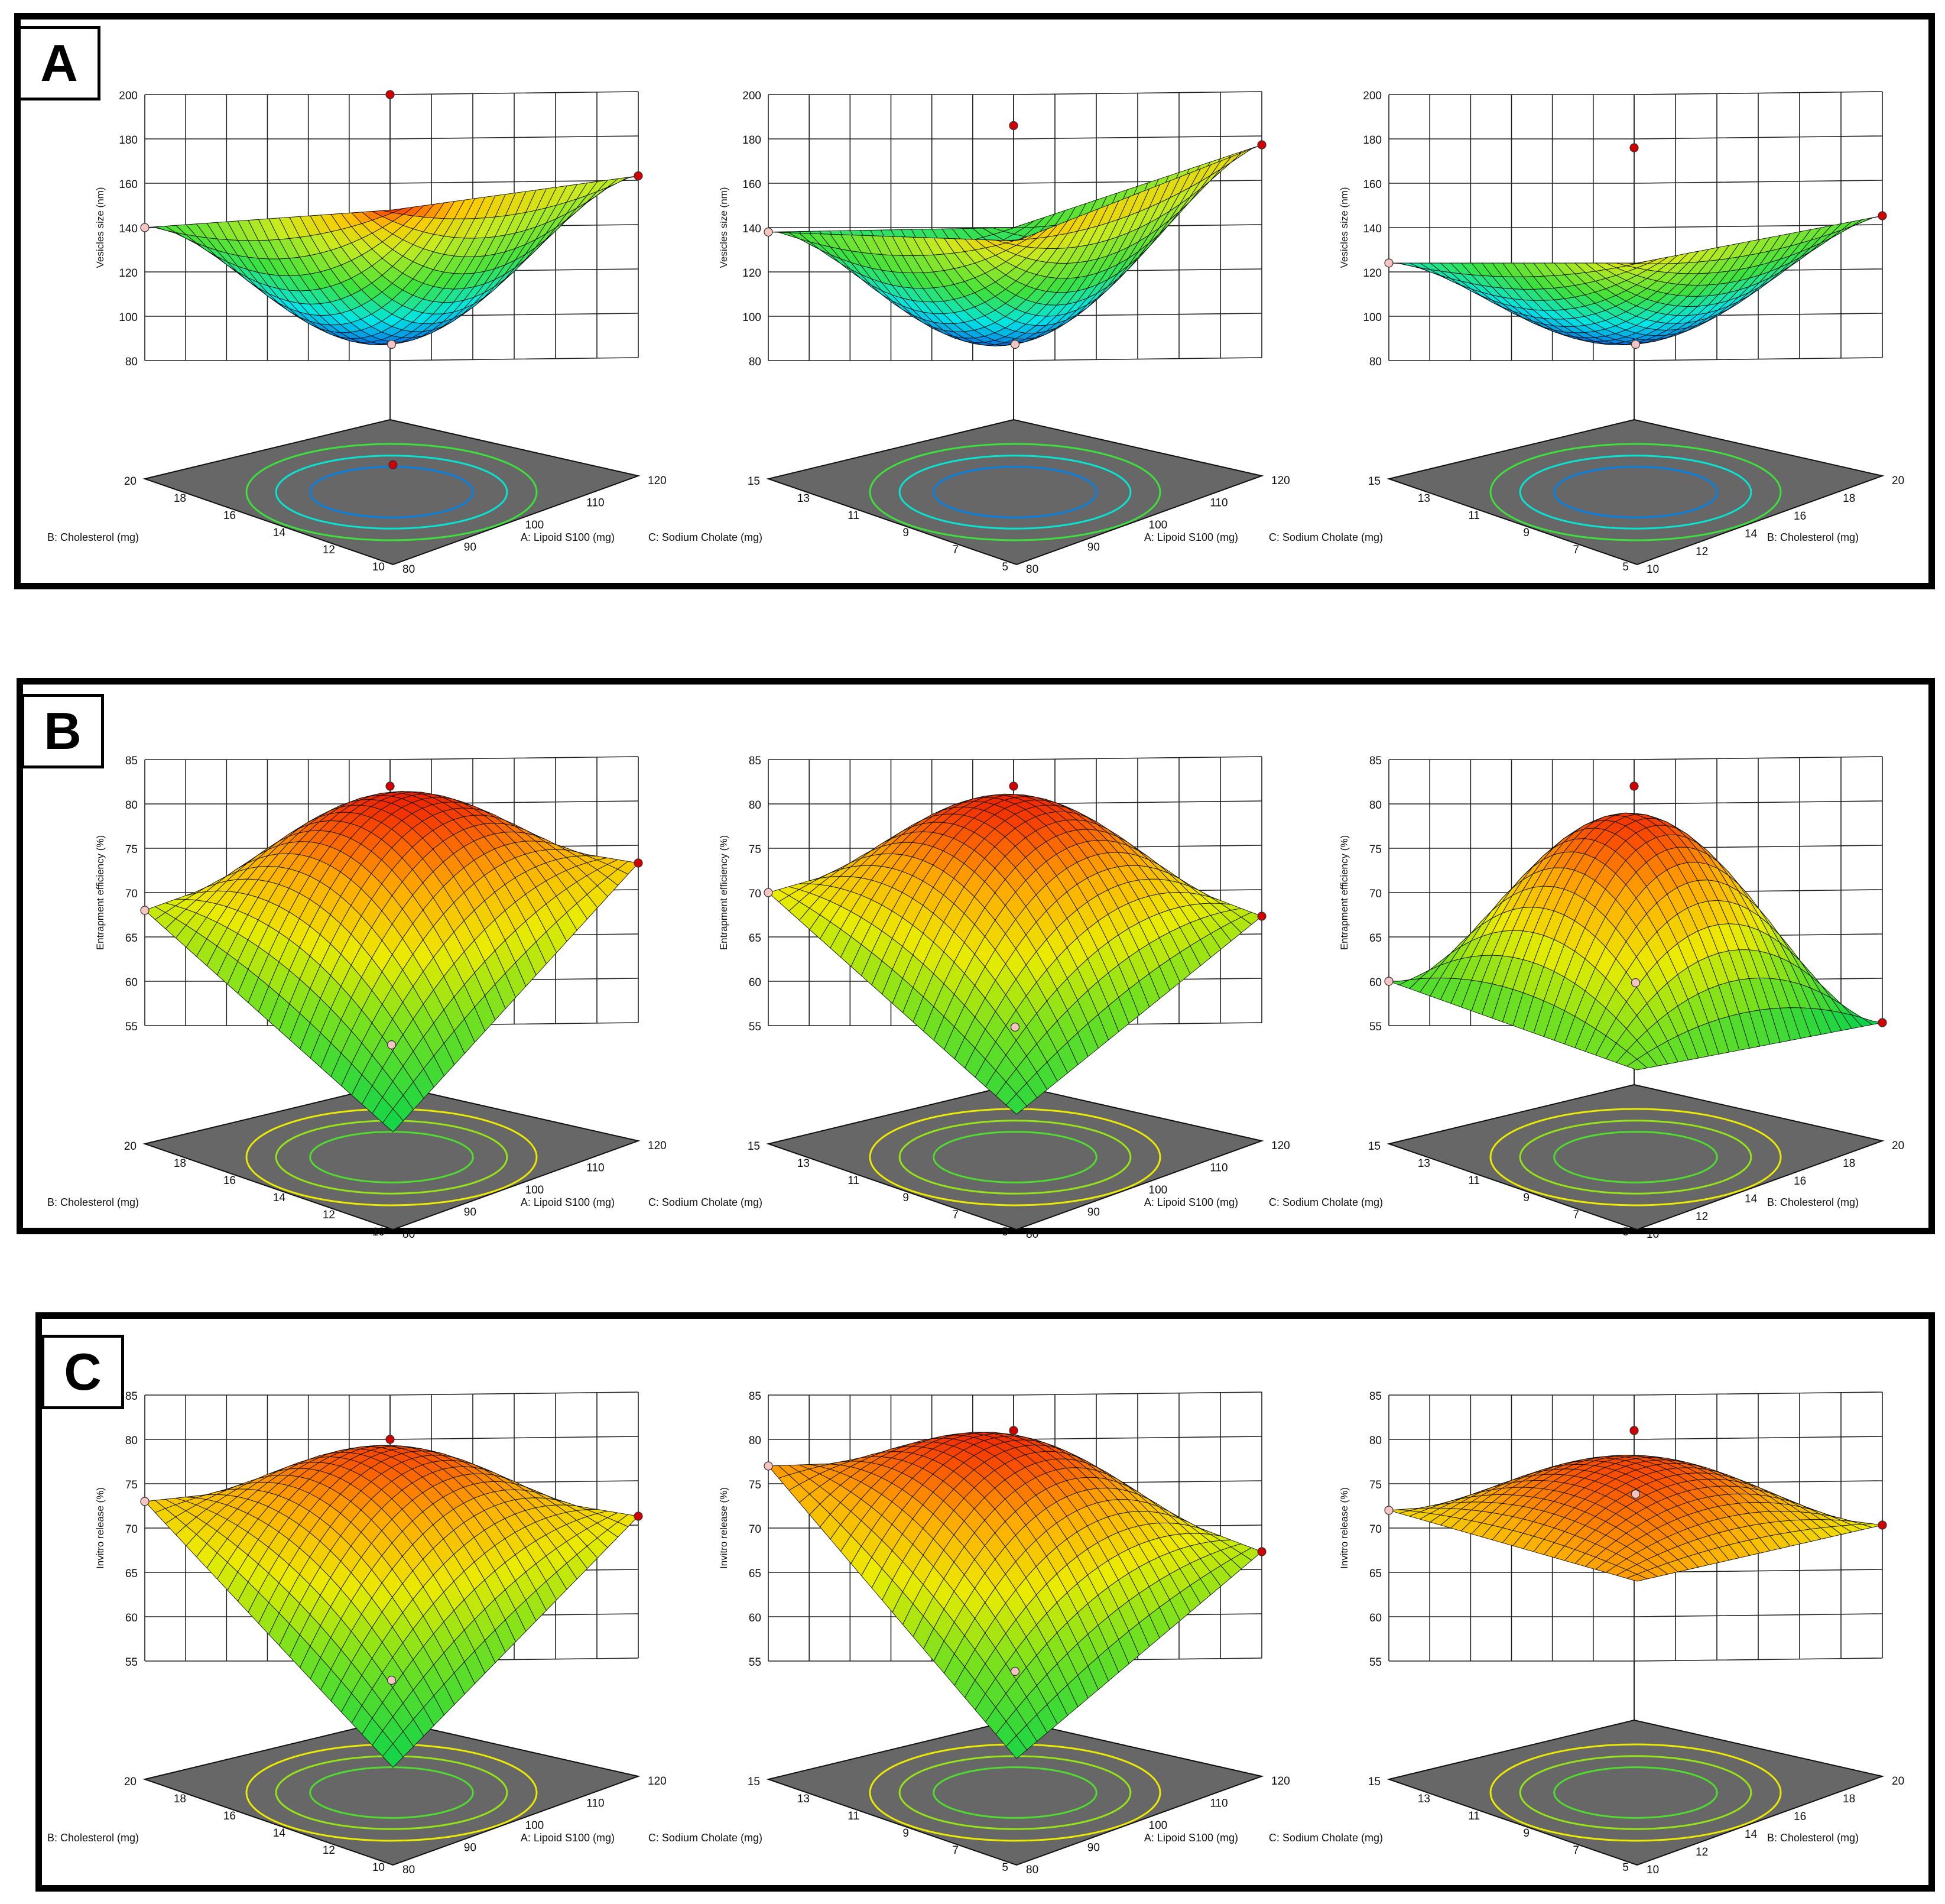 The image size is (1945, 1904). I want to click on left-axis-tick: 16, so click(230, 1816).